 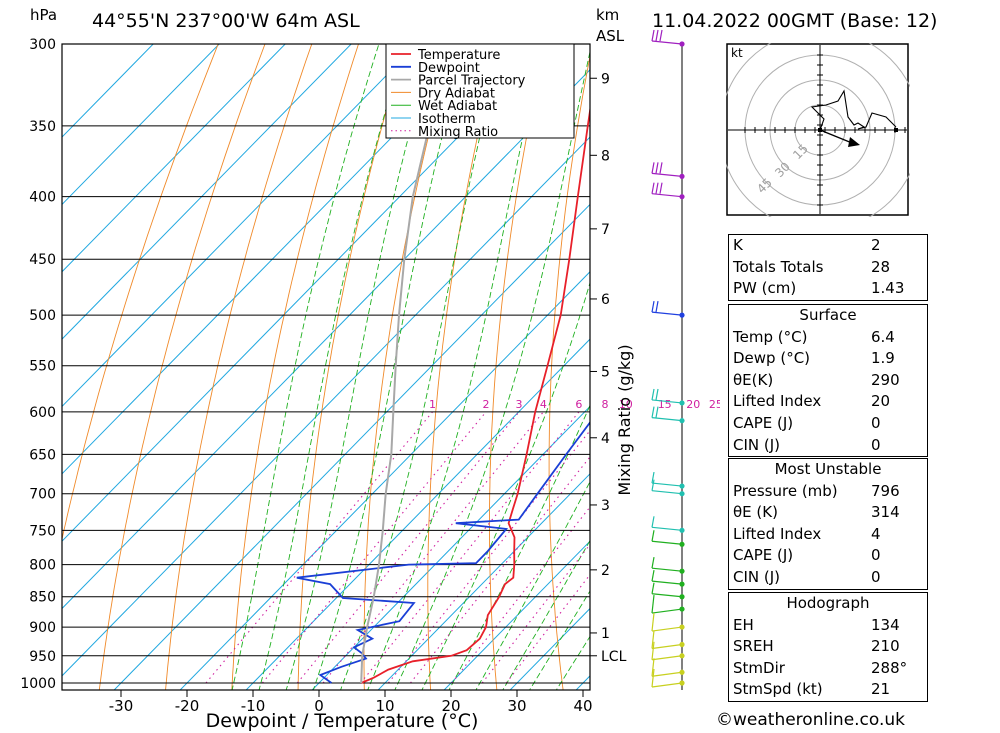 I want to click on row-value: 210, so click(x=885, y=646).